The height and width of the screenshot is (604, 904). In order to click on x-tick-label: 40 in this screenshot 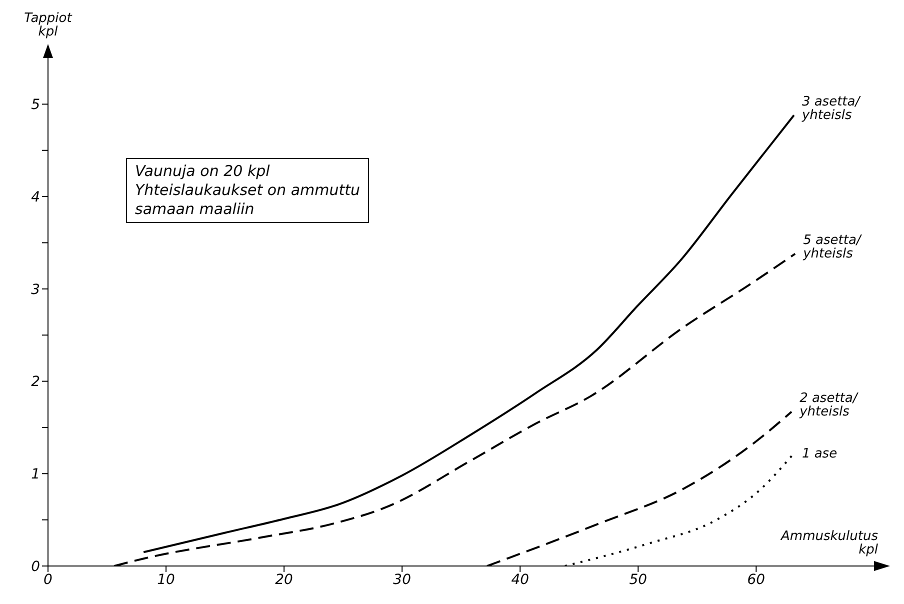, I will do `click(520, 580)`.